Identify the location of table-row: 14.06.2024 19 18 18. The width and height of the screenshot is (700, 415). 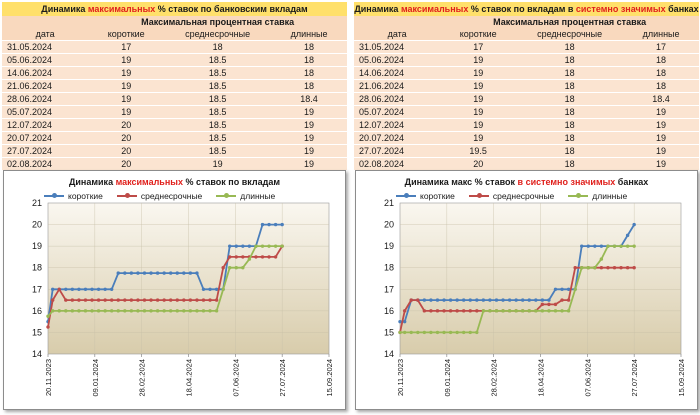
(526, 73).